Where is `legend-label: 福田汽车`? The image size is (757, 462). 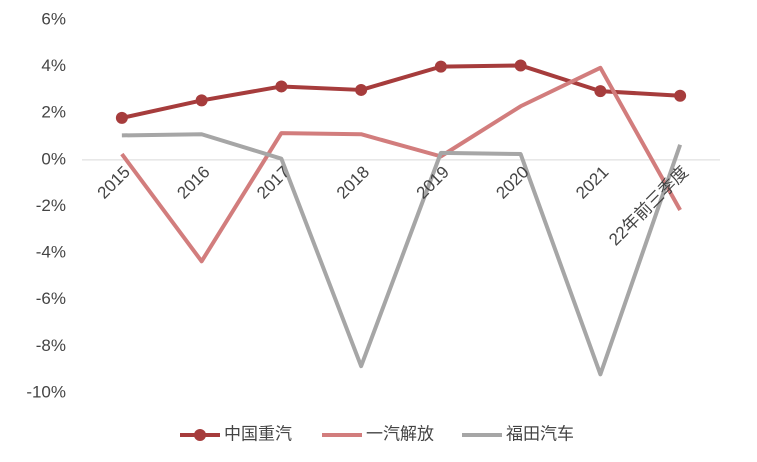 legend-label: 福田汽车 is located at coordinates (540, 433).